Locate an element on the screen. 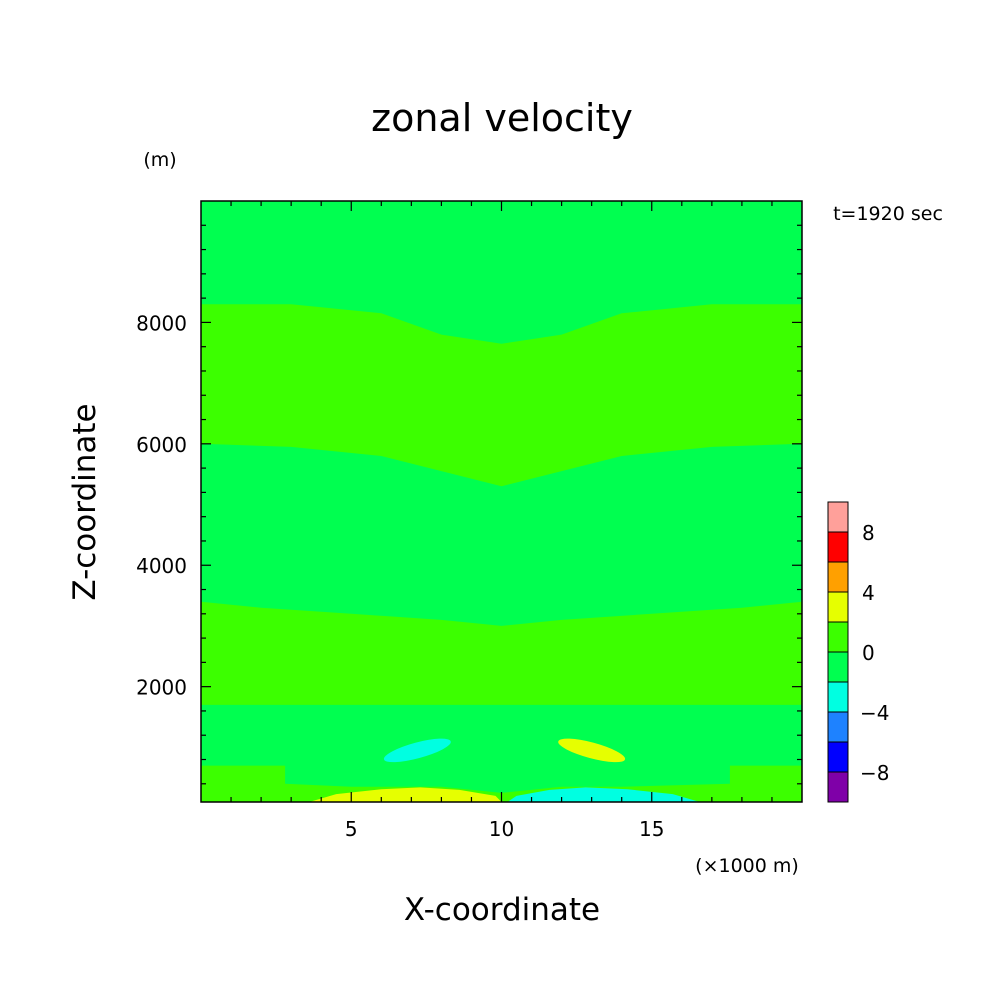  contour-region-middle-band-left is located at coordinates (351, 534).